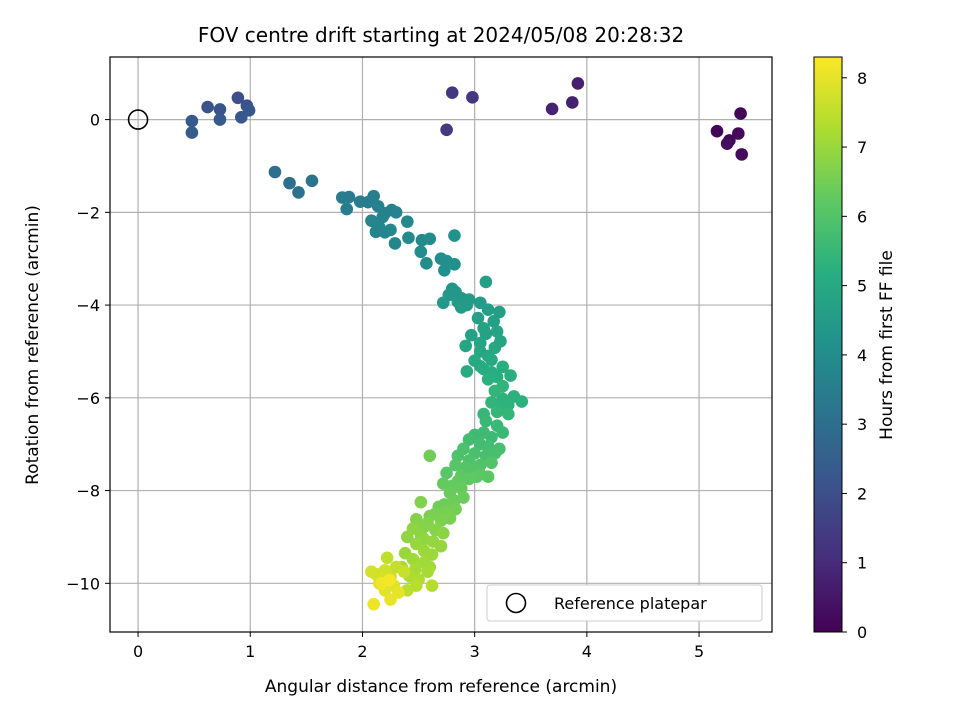 This screenshot has width=960, height=720. What do you see at coordinates (88, 398) in the screenshot?
I see `y-tick-label: −6` at bounding box center [88, 398].